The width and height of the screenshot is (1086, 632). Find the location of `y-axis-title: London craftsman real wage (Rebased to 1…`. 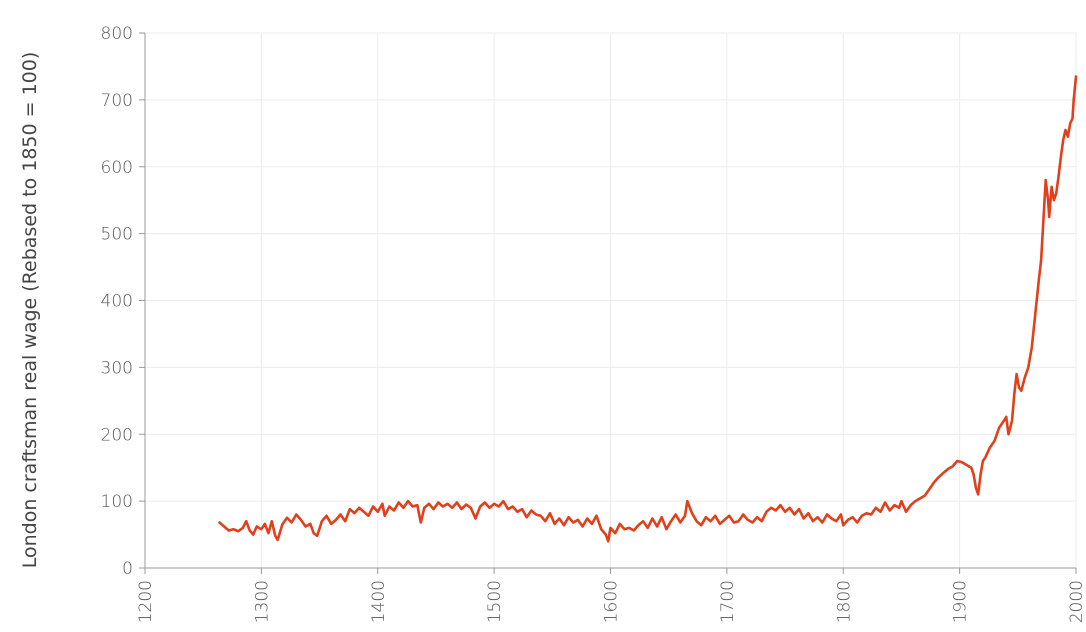

y-axis-title: London craftsman real wage (Rebased to 1… is located at coordinates (30, 310).